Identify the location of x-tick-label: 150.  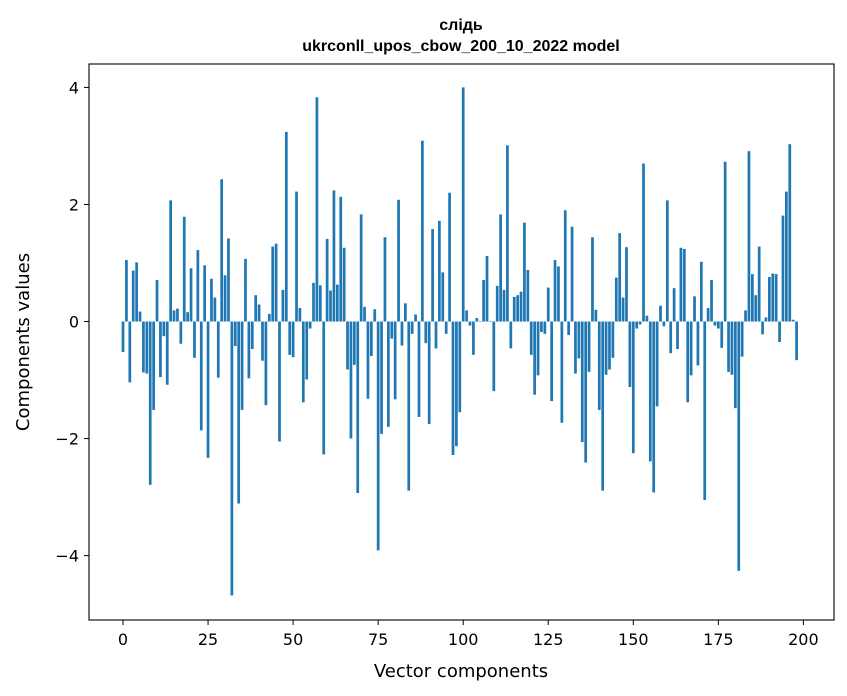
(633, 639).